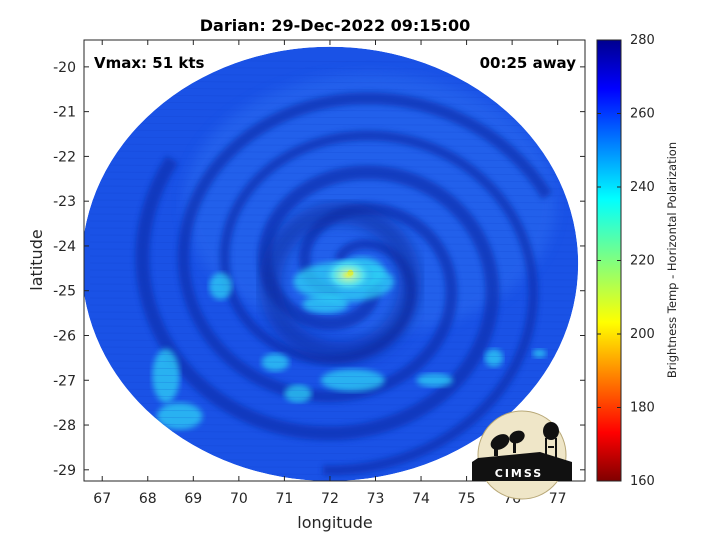  I want to click on x-tick-label: 72, so click(330, 499).